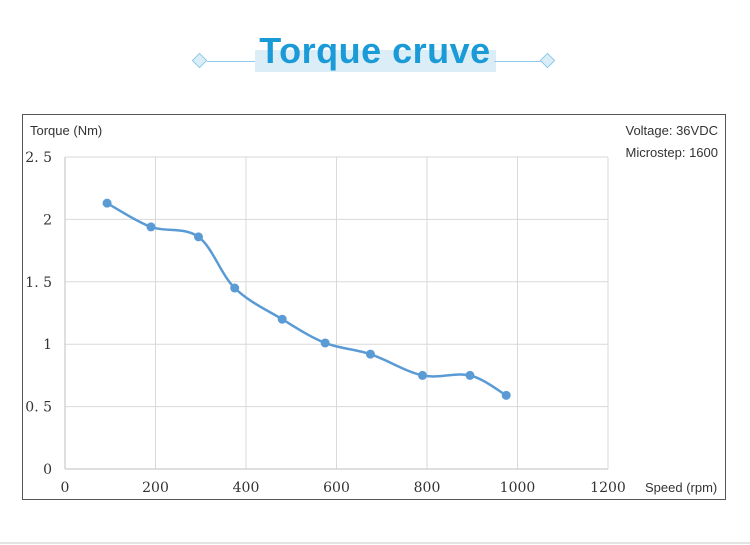  What do you see at coordinates (681, 487) in the screenshot?
I see `x-axis-label: Speed (rpm)` at bounding box center [681, 487].